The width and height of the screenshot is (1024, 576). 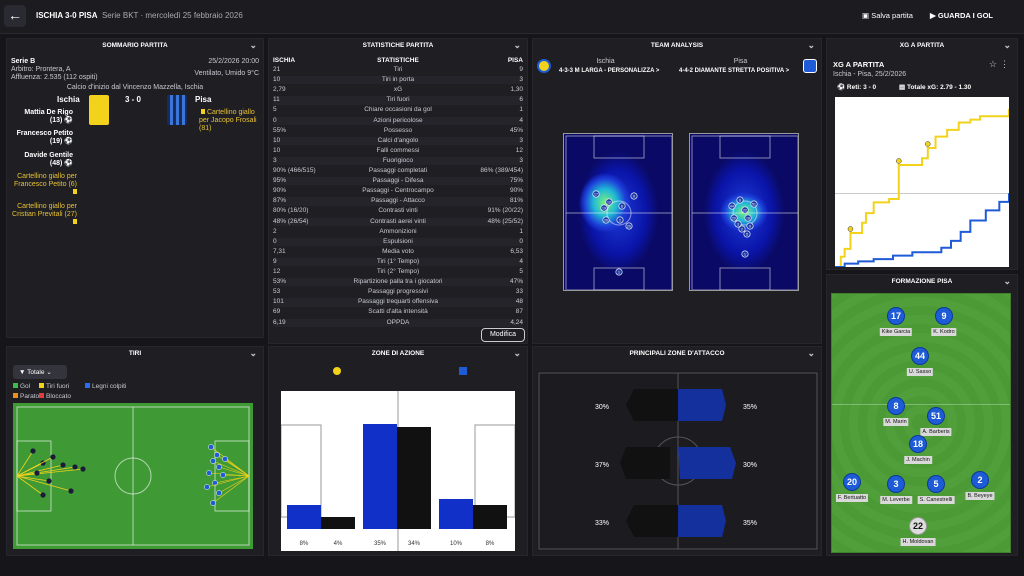 What do you see at coordinates (920, 372) in the screenshot?
I see `player-name: U. Sasso` at bounding box center [920, 372].